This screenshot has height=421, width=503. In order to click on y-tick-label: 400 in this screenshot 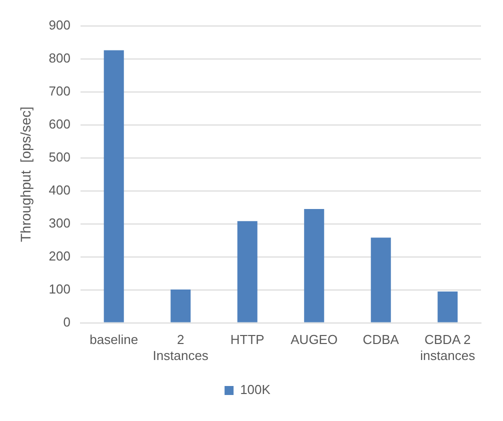, I will do `click(59, 190)`.